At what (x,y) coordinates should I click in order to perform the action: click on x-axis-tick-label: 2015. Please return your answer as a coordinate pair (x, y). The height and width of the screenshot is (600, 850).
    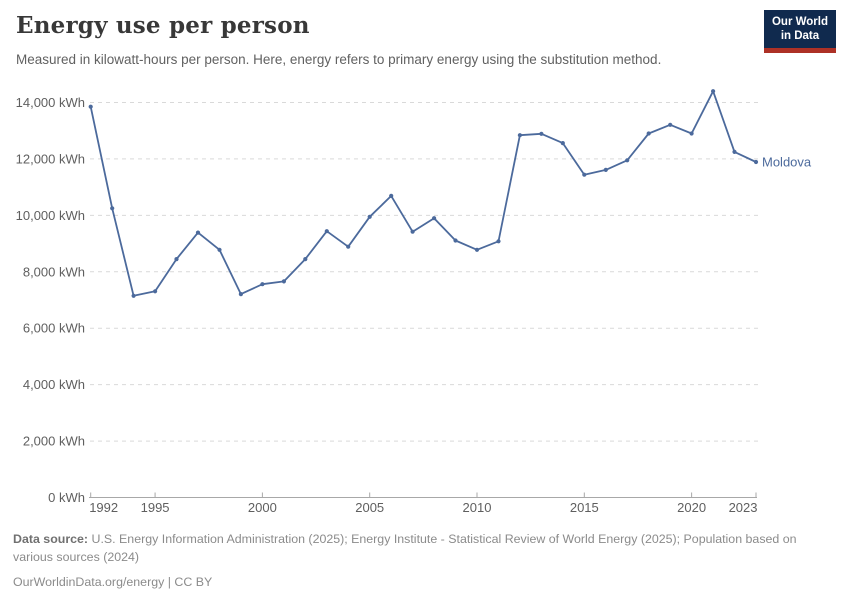
    Looking at the image, I should click on (584, 507).